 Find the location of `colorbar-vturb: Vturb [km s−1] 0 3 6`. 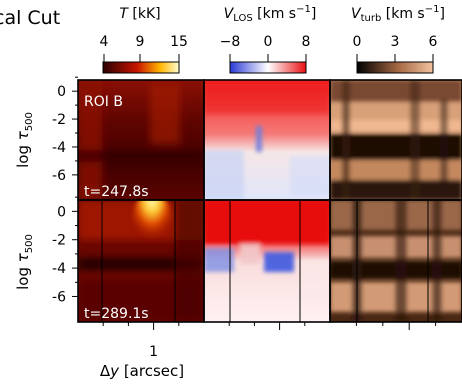

colorbar-vturb: Vturb [km s−1] 0 3 6 is located at coordinates (398, 39).